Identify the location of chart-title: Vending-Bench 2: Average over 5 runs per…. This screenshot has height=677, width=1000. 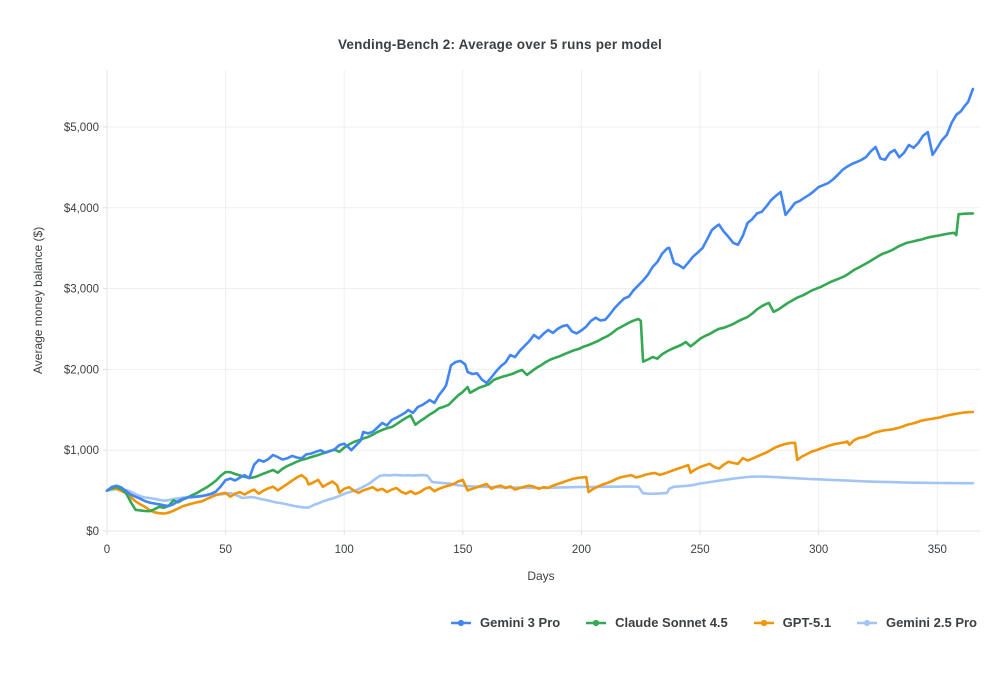
(500, 44).